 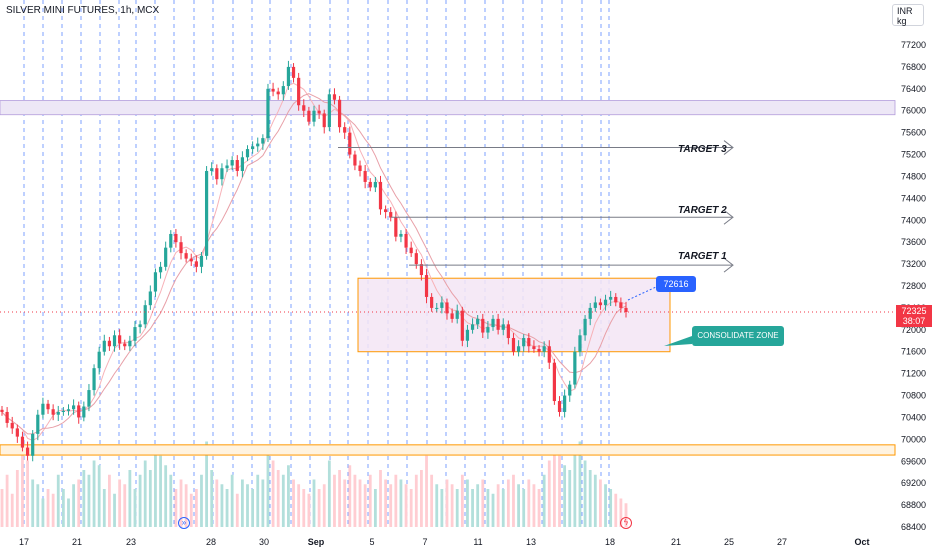 I want to click on lightning-icon: ϟ, so click(x=626, y=523).